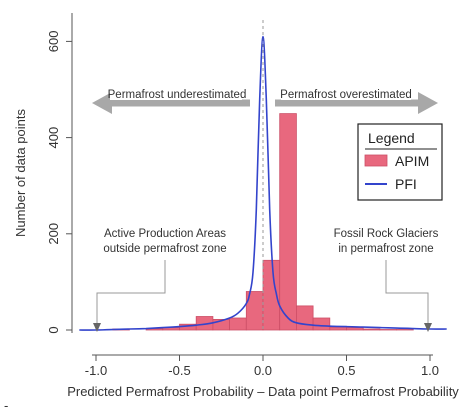 The width and height of the screenshot is (474, 414). I want to click on x-tick-label: 1.0, so click(430, 370).